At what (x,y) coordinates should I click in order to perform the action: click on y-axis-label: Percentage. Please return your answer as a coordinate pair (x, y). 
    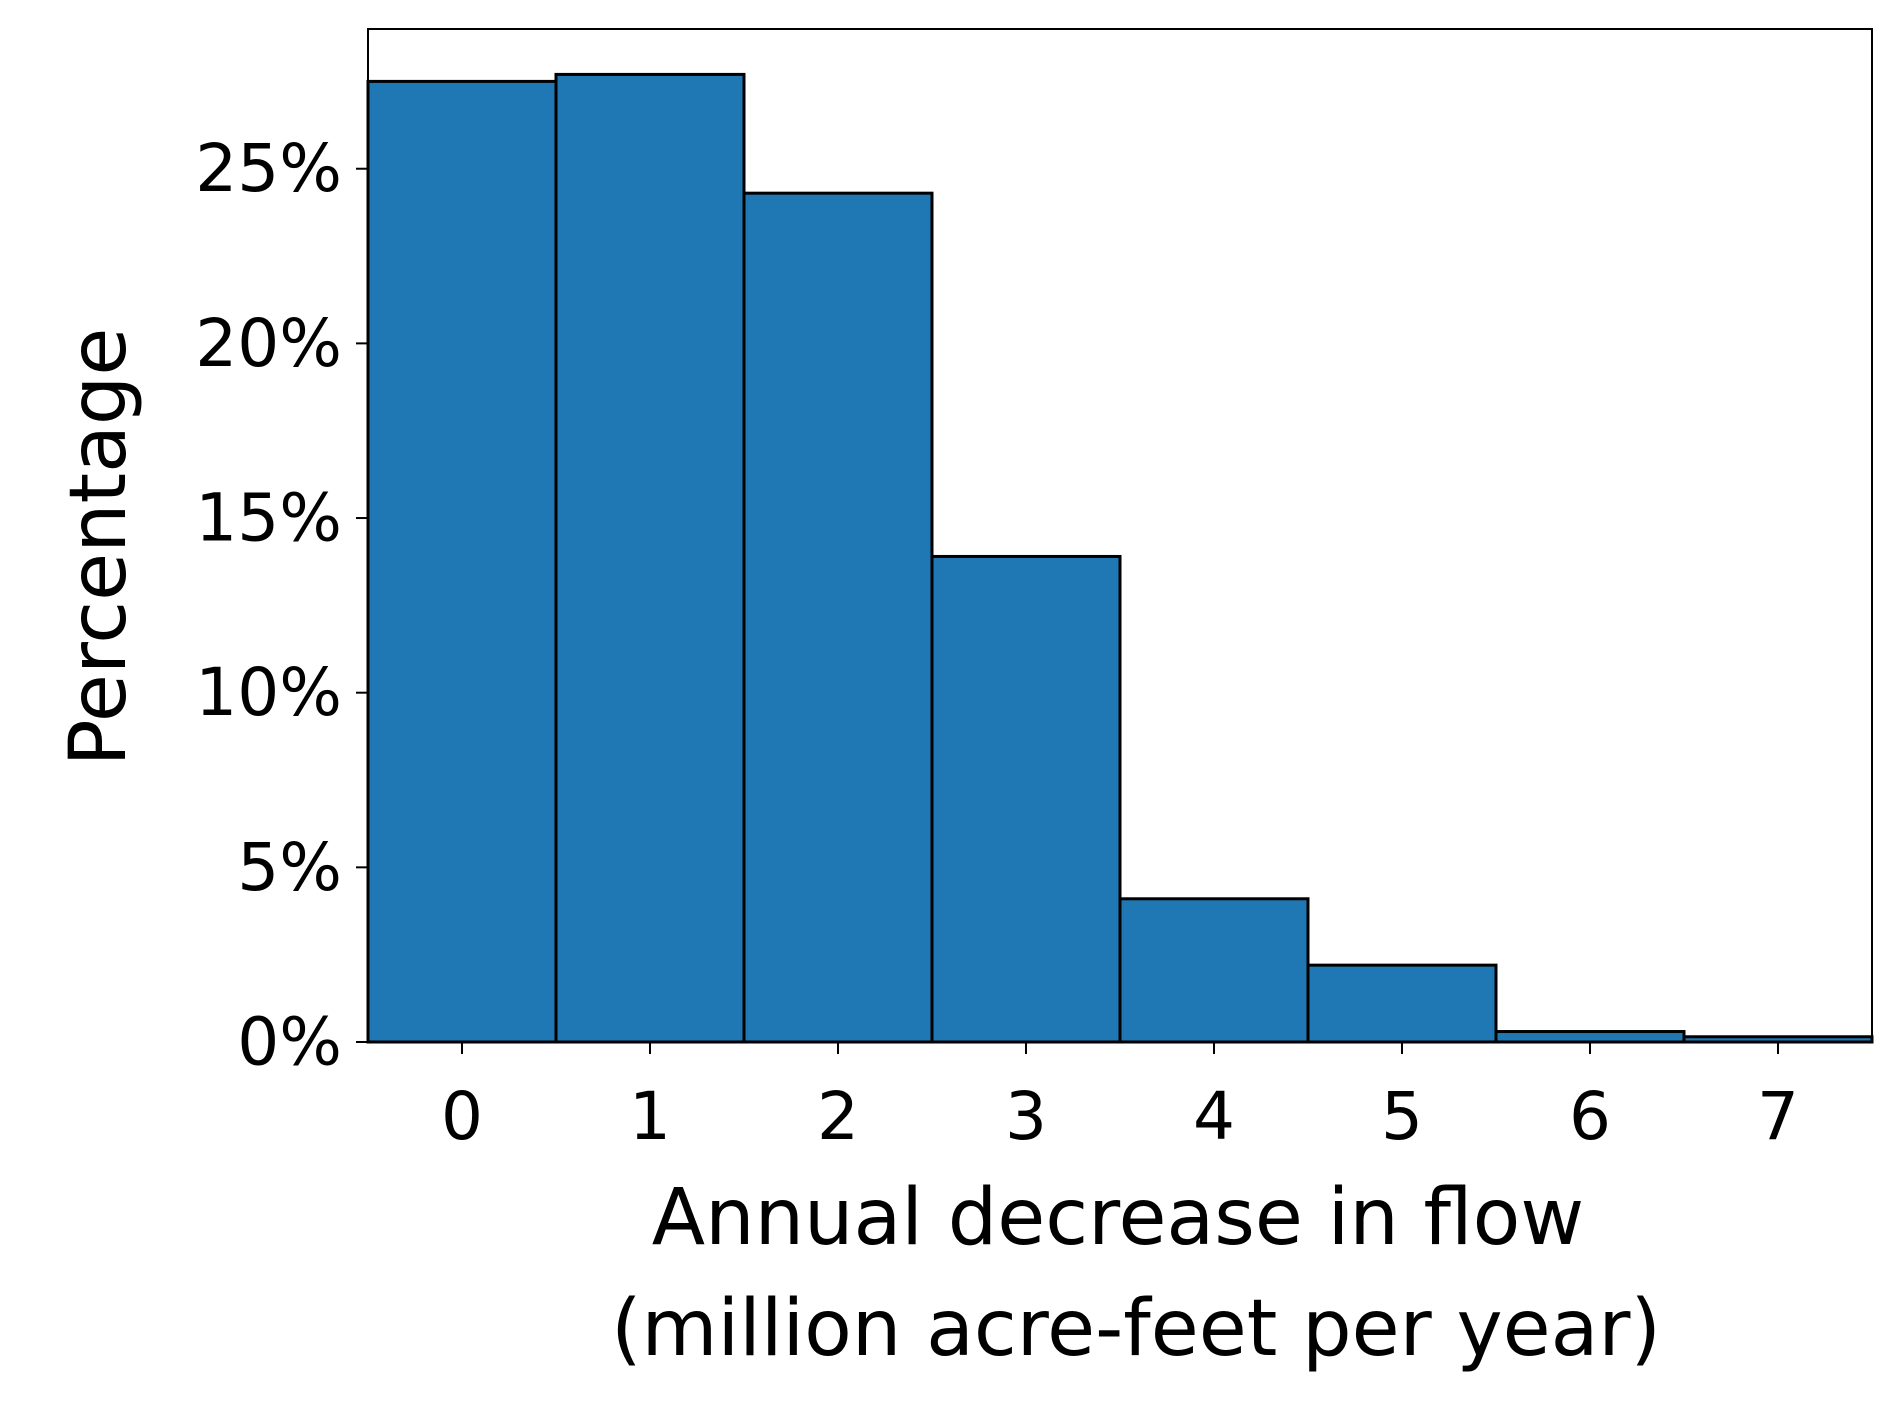
    Looking at the image, I should click on (99, 547).